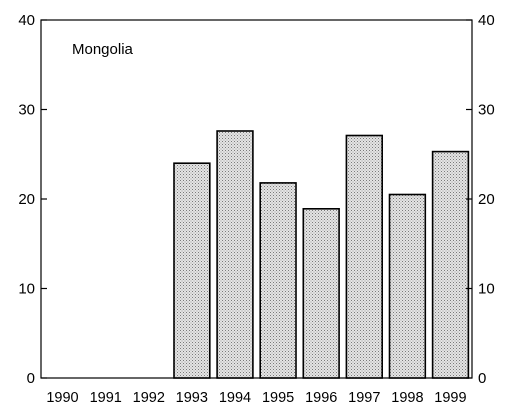 This screenshot has height=416, width=512. I want to click on y-tick-label-right: 20, so click(486, 199).